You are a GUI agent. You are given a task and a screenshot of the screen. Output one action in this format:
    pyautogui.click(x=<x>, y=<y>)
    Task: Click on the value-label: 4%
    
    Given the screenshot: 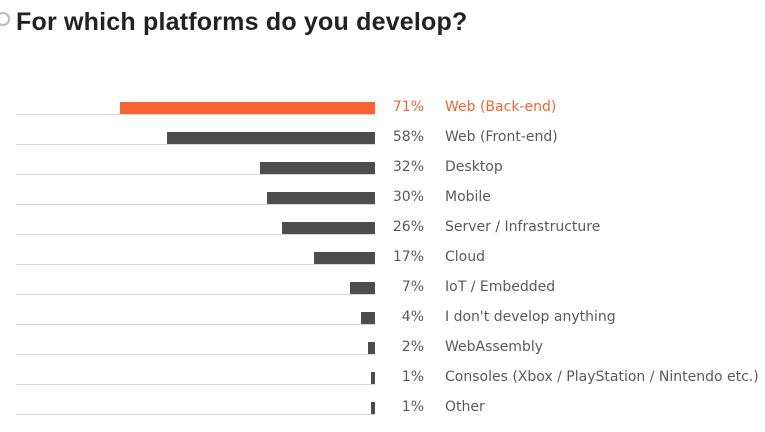 What is the action you would take?
    pyautogui.click(x=412, y=317)
    